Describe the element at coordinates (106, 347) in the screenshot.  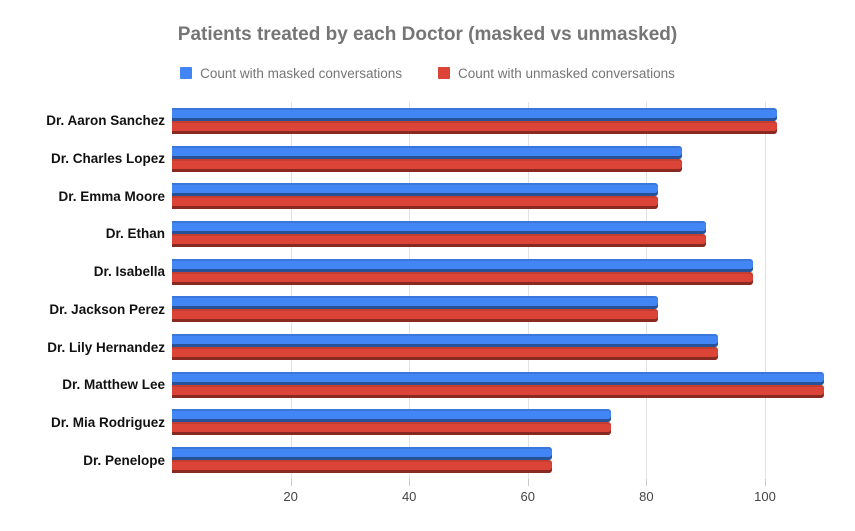
I see `category-label: Dr. Lily Hernandez` at that location.